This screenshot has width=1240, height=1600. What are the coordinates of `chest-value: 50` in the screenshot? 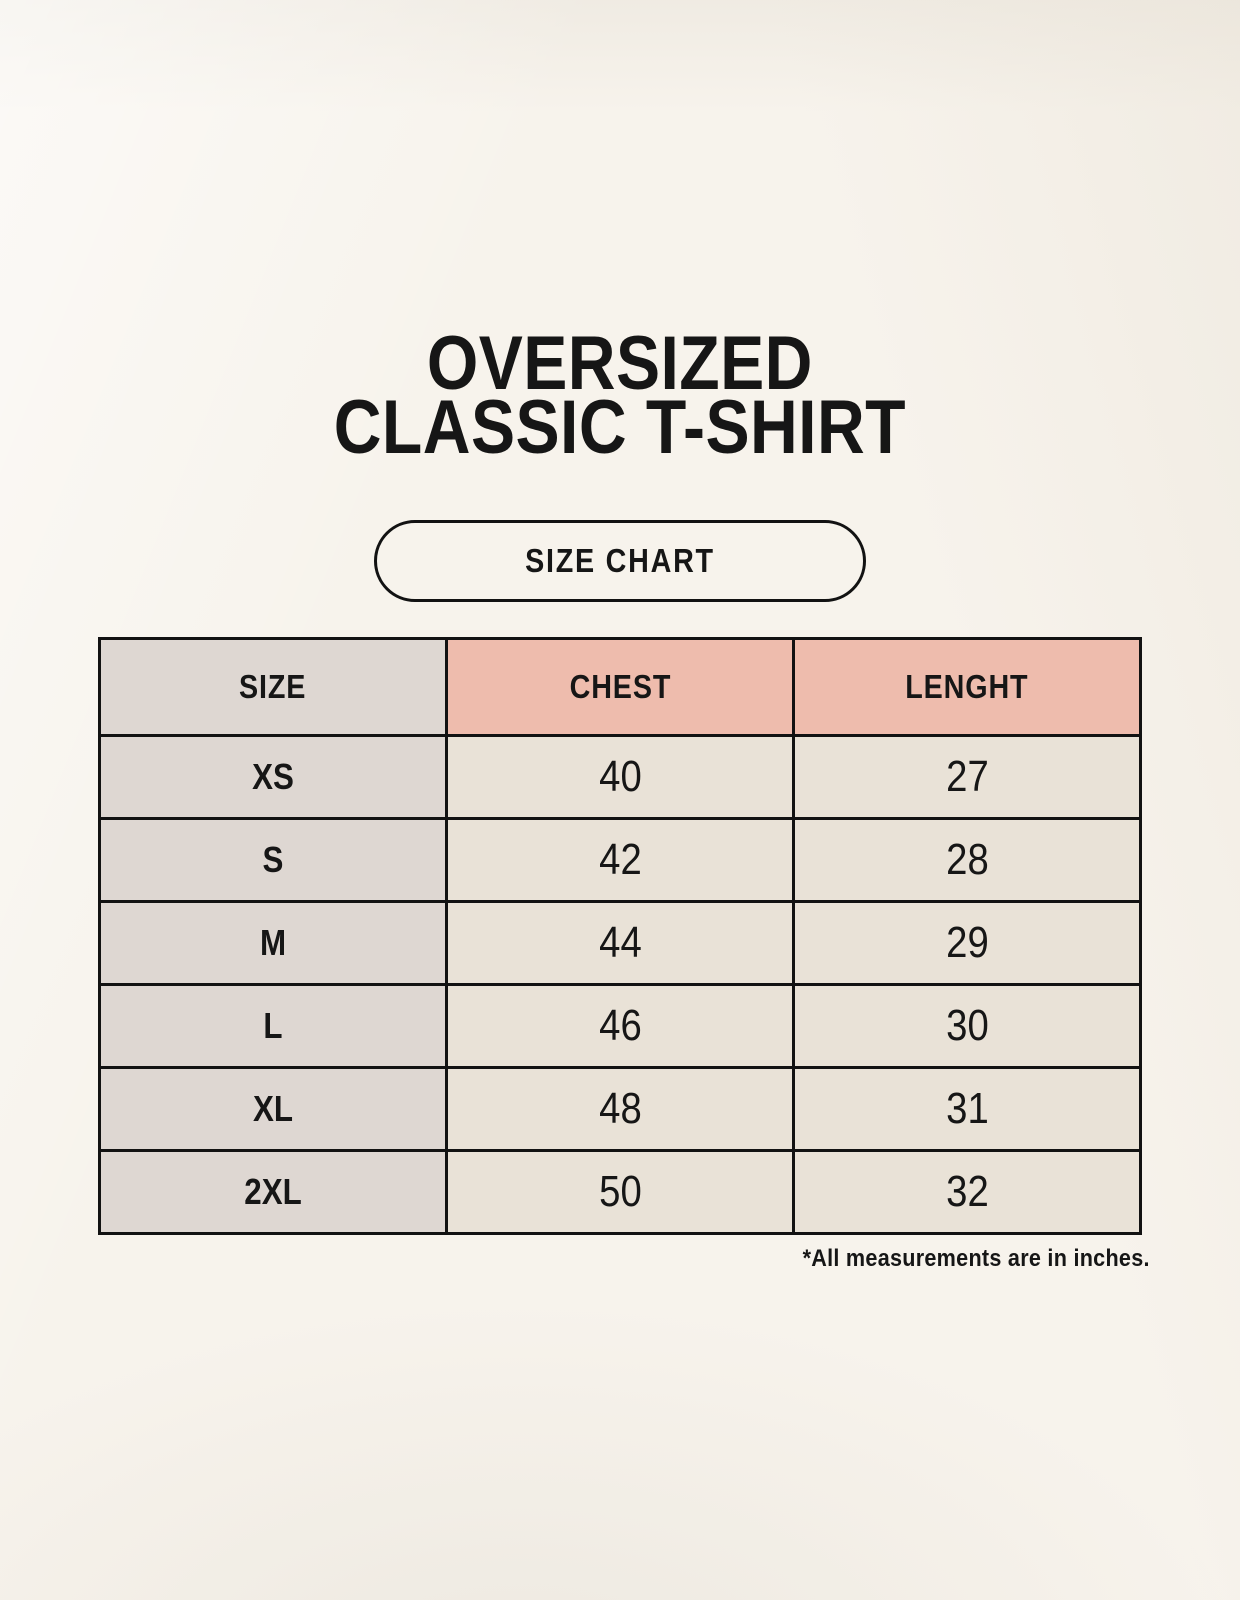 It's located at (620, 1191).